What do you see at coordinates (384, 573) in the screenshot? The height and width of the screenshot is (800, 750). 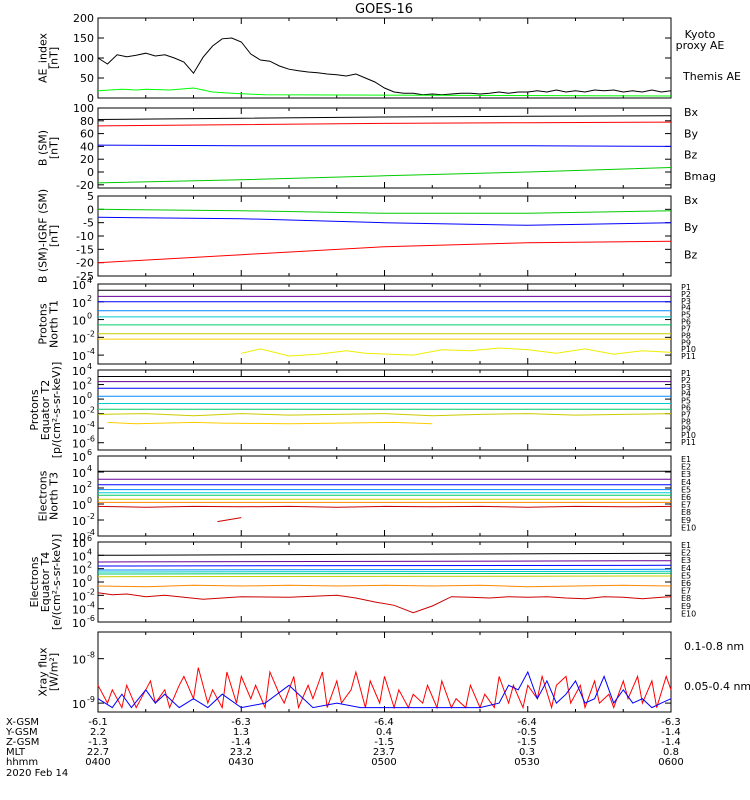 I see `series-e6` at bounding box center [384, 573].